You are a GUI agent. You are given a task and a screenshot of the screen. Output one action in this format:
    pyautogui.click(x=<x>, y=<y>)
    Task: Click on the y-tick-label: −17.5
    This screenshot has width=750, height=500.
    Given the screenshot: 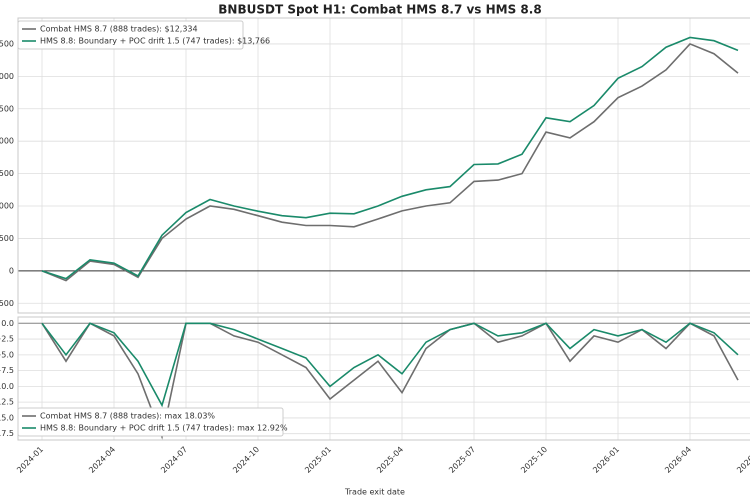 What is the action you would take?
    pyautogui.click(x=7, y=433)
    